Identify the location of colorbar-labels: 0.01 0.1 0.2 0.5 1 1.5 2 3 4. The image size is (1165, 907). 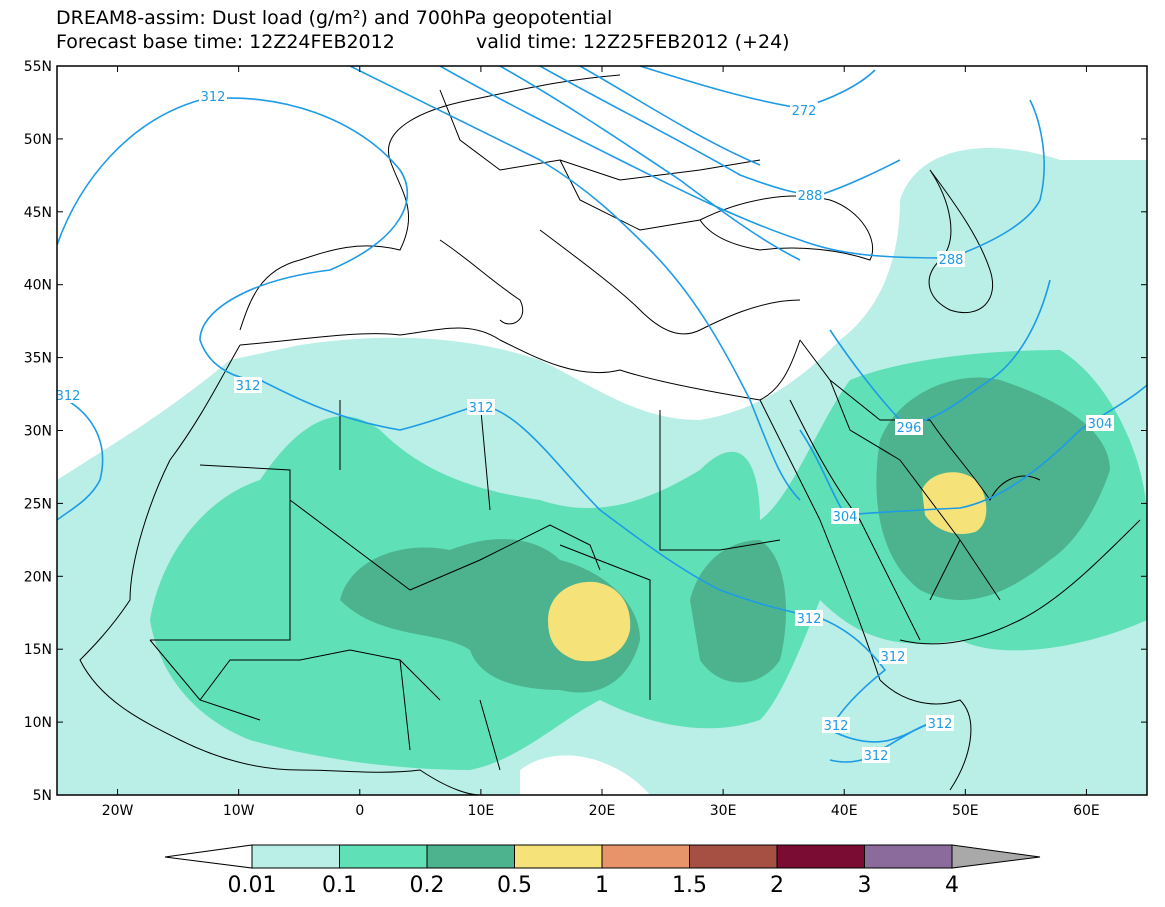
(593, 885).